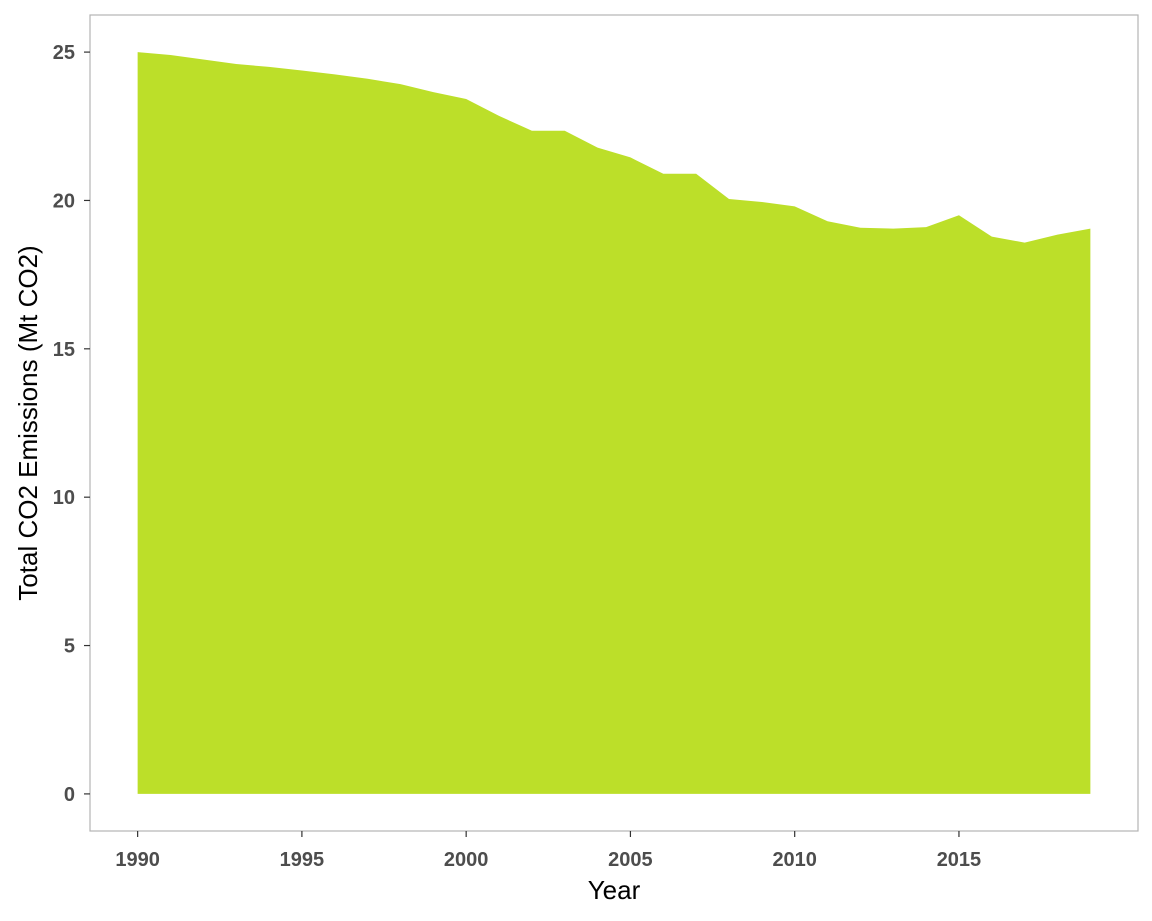 Image resolution: width=1152 pixels, height=921 pixels. What do you see at coordinates (28, 422) in the screenshot?
I see `y-axis-title: Total CO2 Emissions (Mt CO2)` at bounding box center [28, 422].